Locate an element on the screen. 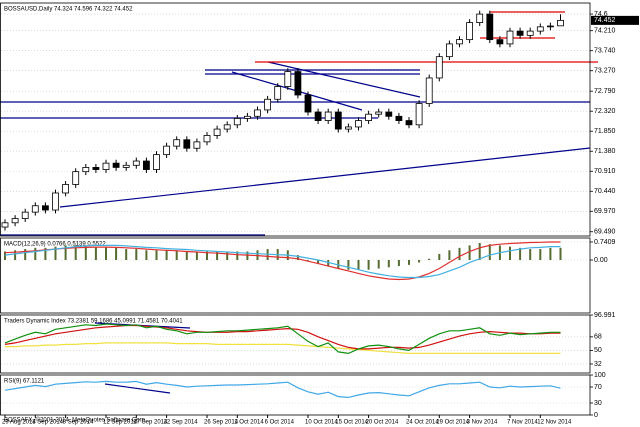  y-tick-label: 69.970 is located at coordinates (605, 211).